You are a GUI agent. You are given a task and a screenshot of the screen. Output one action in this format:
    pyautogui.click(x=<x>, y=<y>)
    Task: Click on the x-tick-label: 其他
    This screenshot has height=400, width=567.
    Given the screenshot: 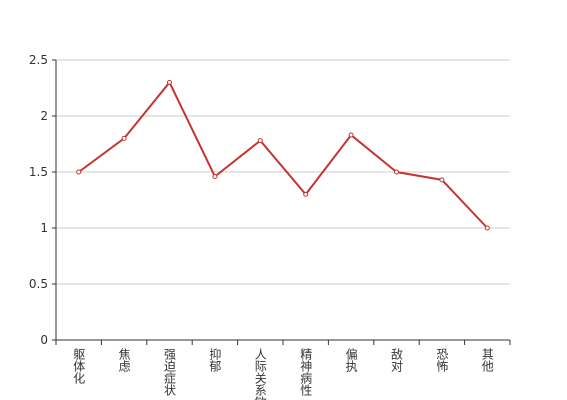 What is the action you would take?
    pyautogui.click(x=487, y=360)
    